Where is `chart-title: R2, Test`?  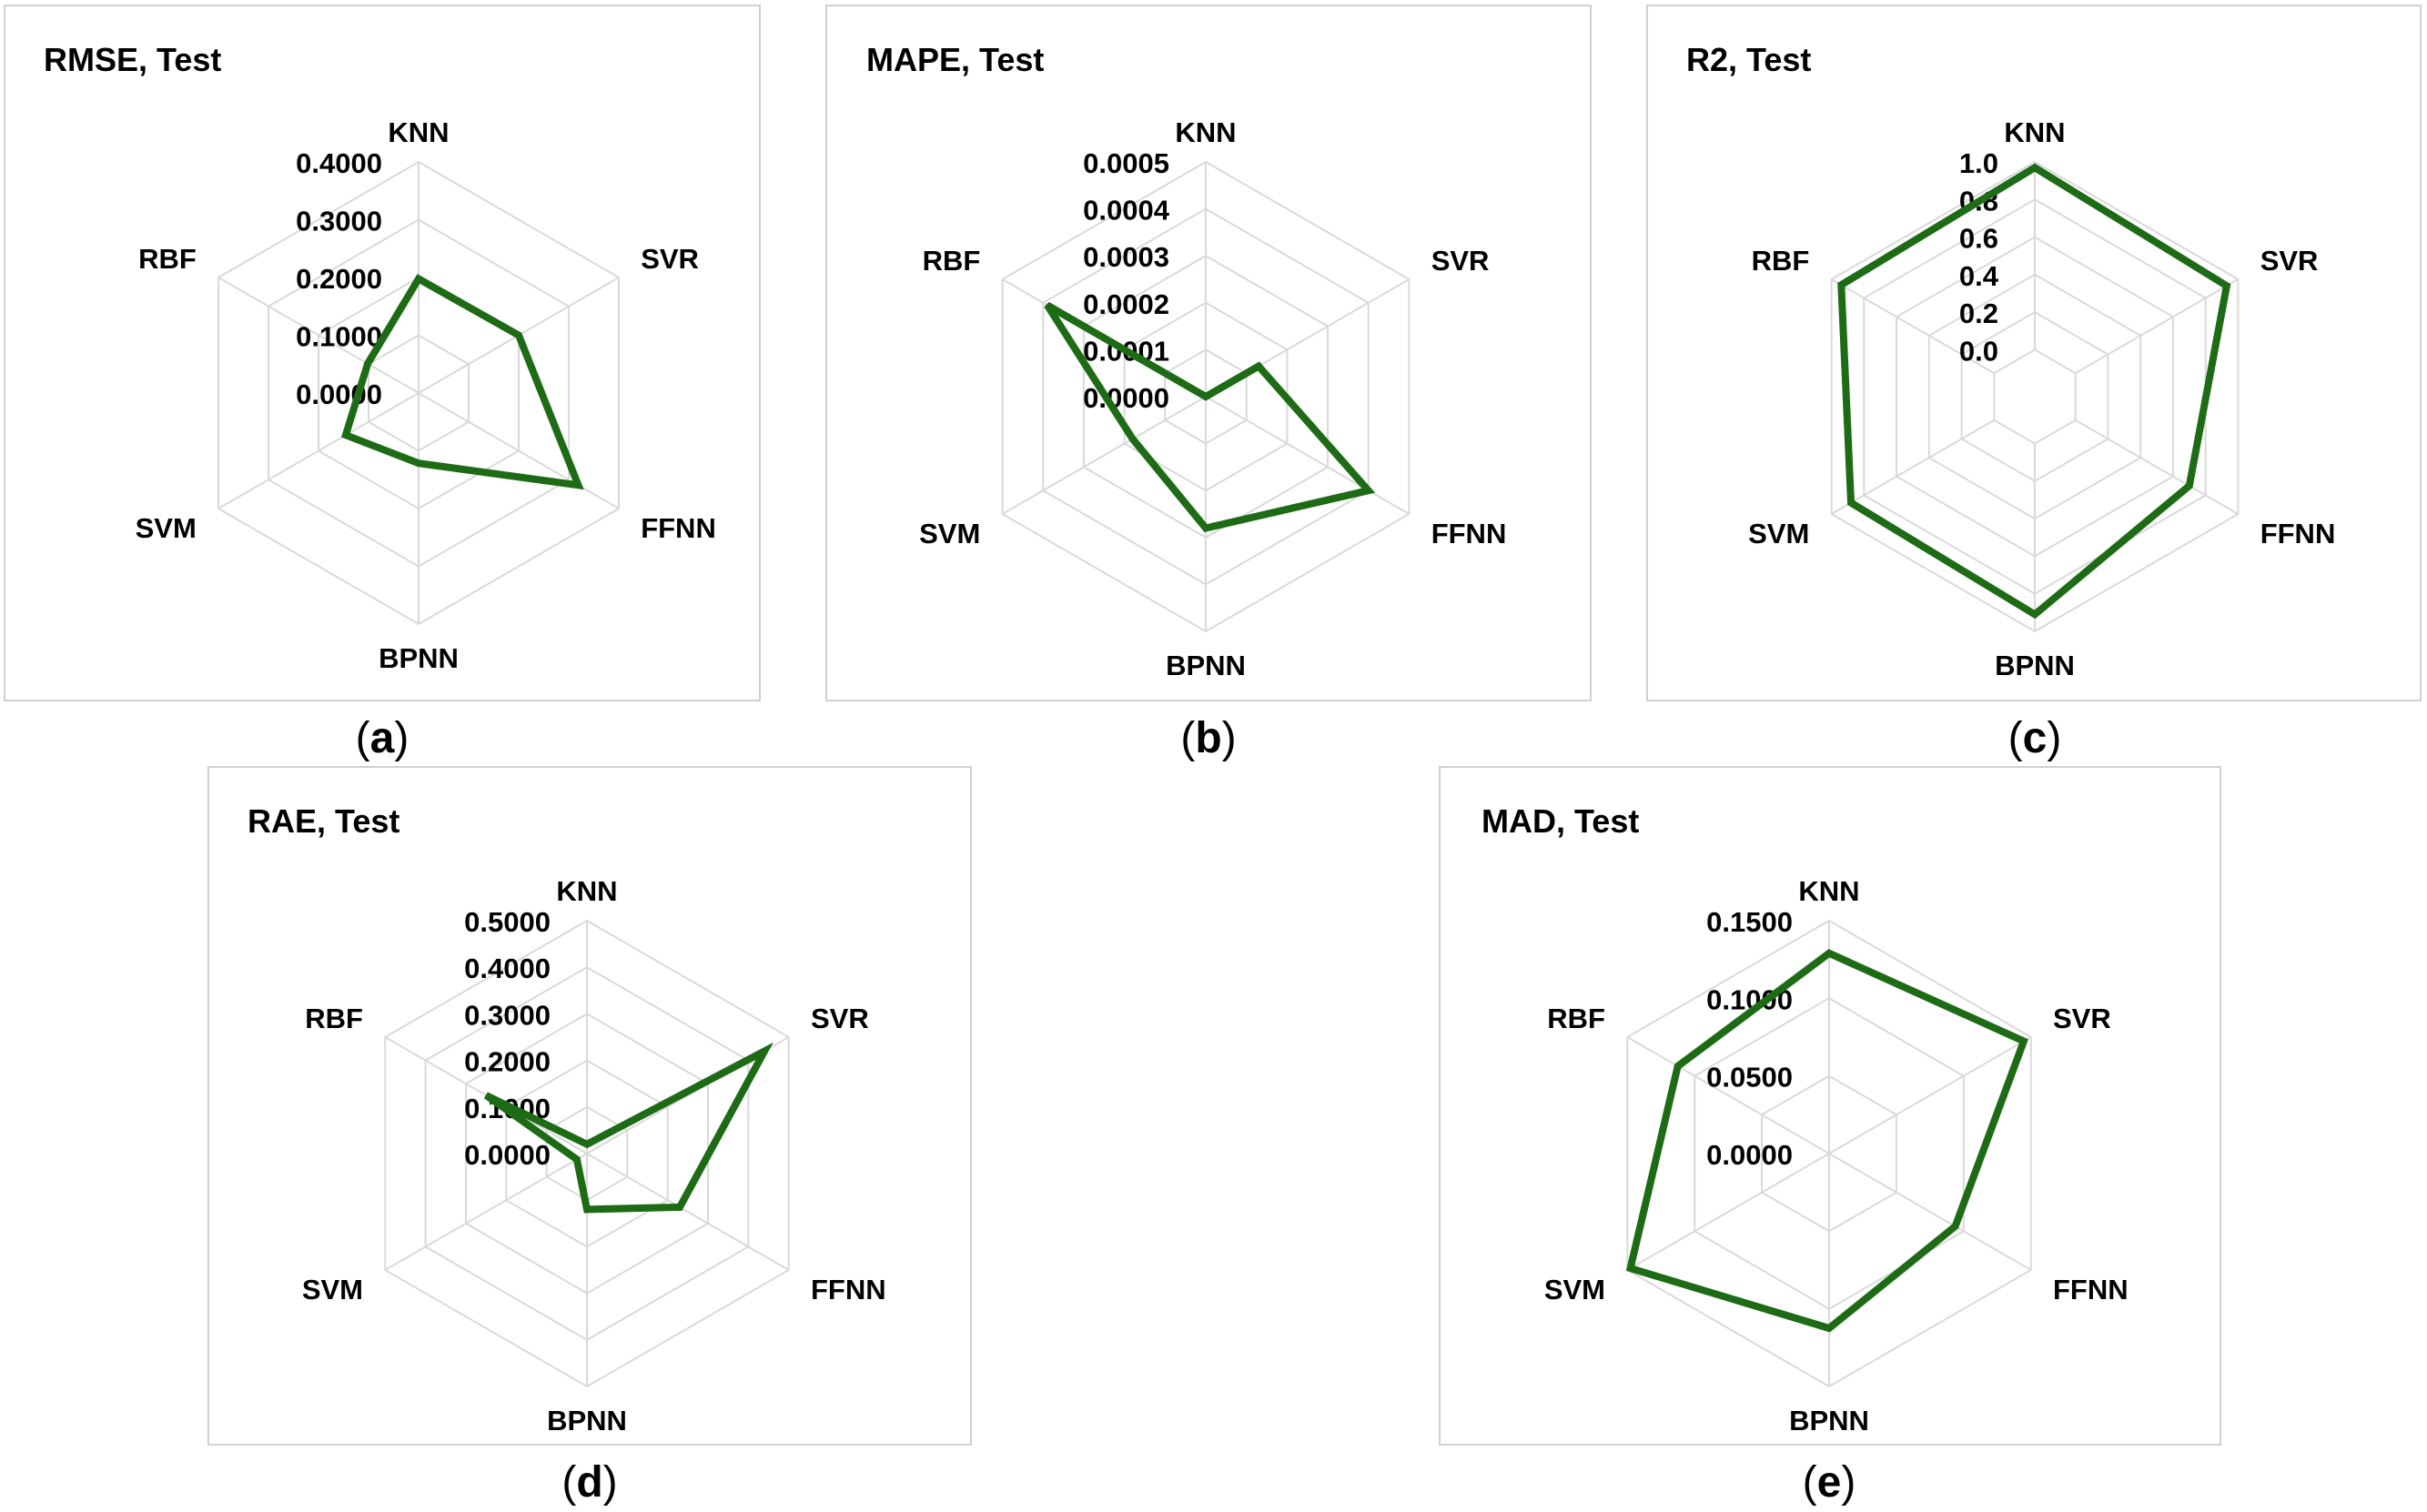
chart-title: R2, Test is located at coordinates (1749, 60).